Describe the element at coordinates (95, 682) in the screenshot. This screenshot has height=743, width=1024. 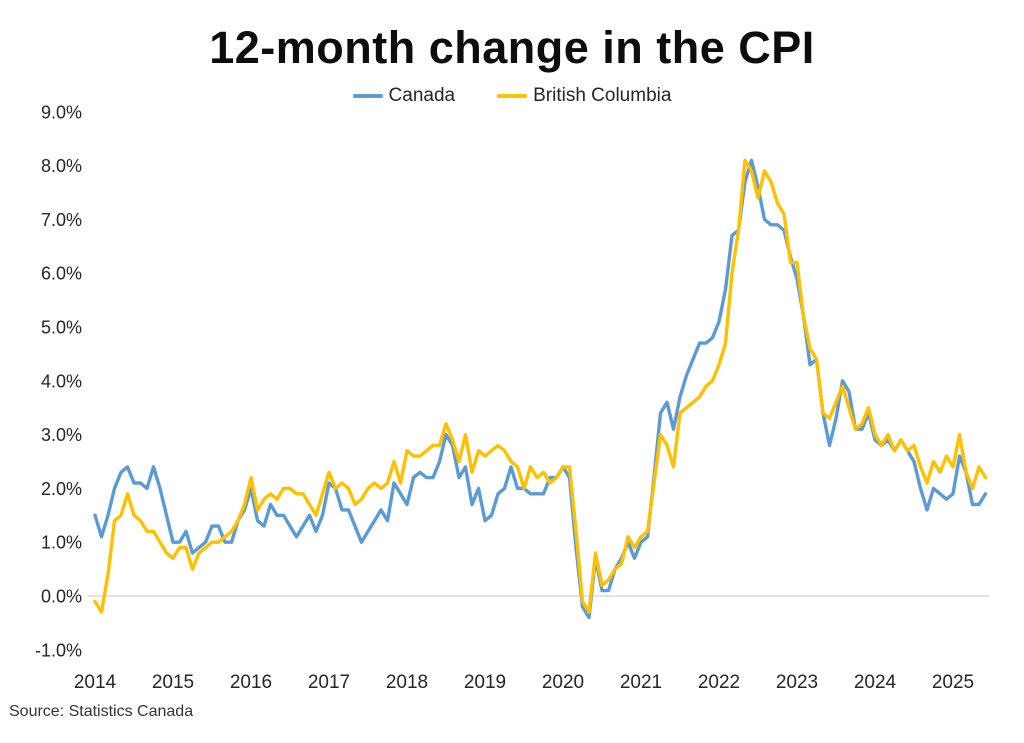
I see `x-tick-label: 2014` at that location.